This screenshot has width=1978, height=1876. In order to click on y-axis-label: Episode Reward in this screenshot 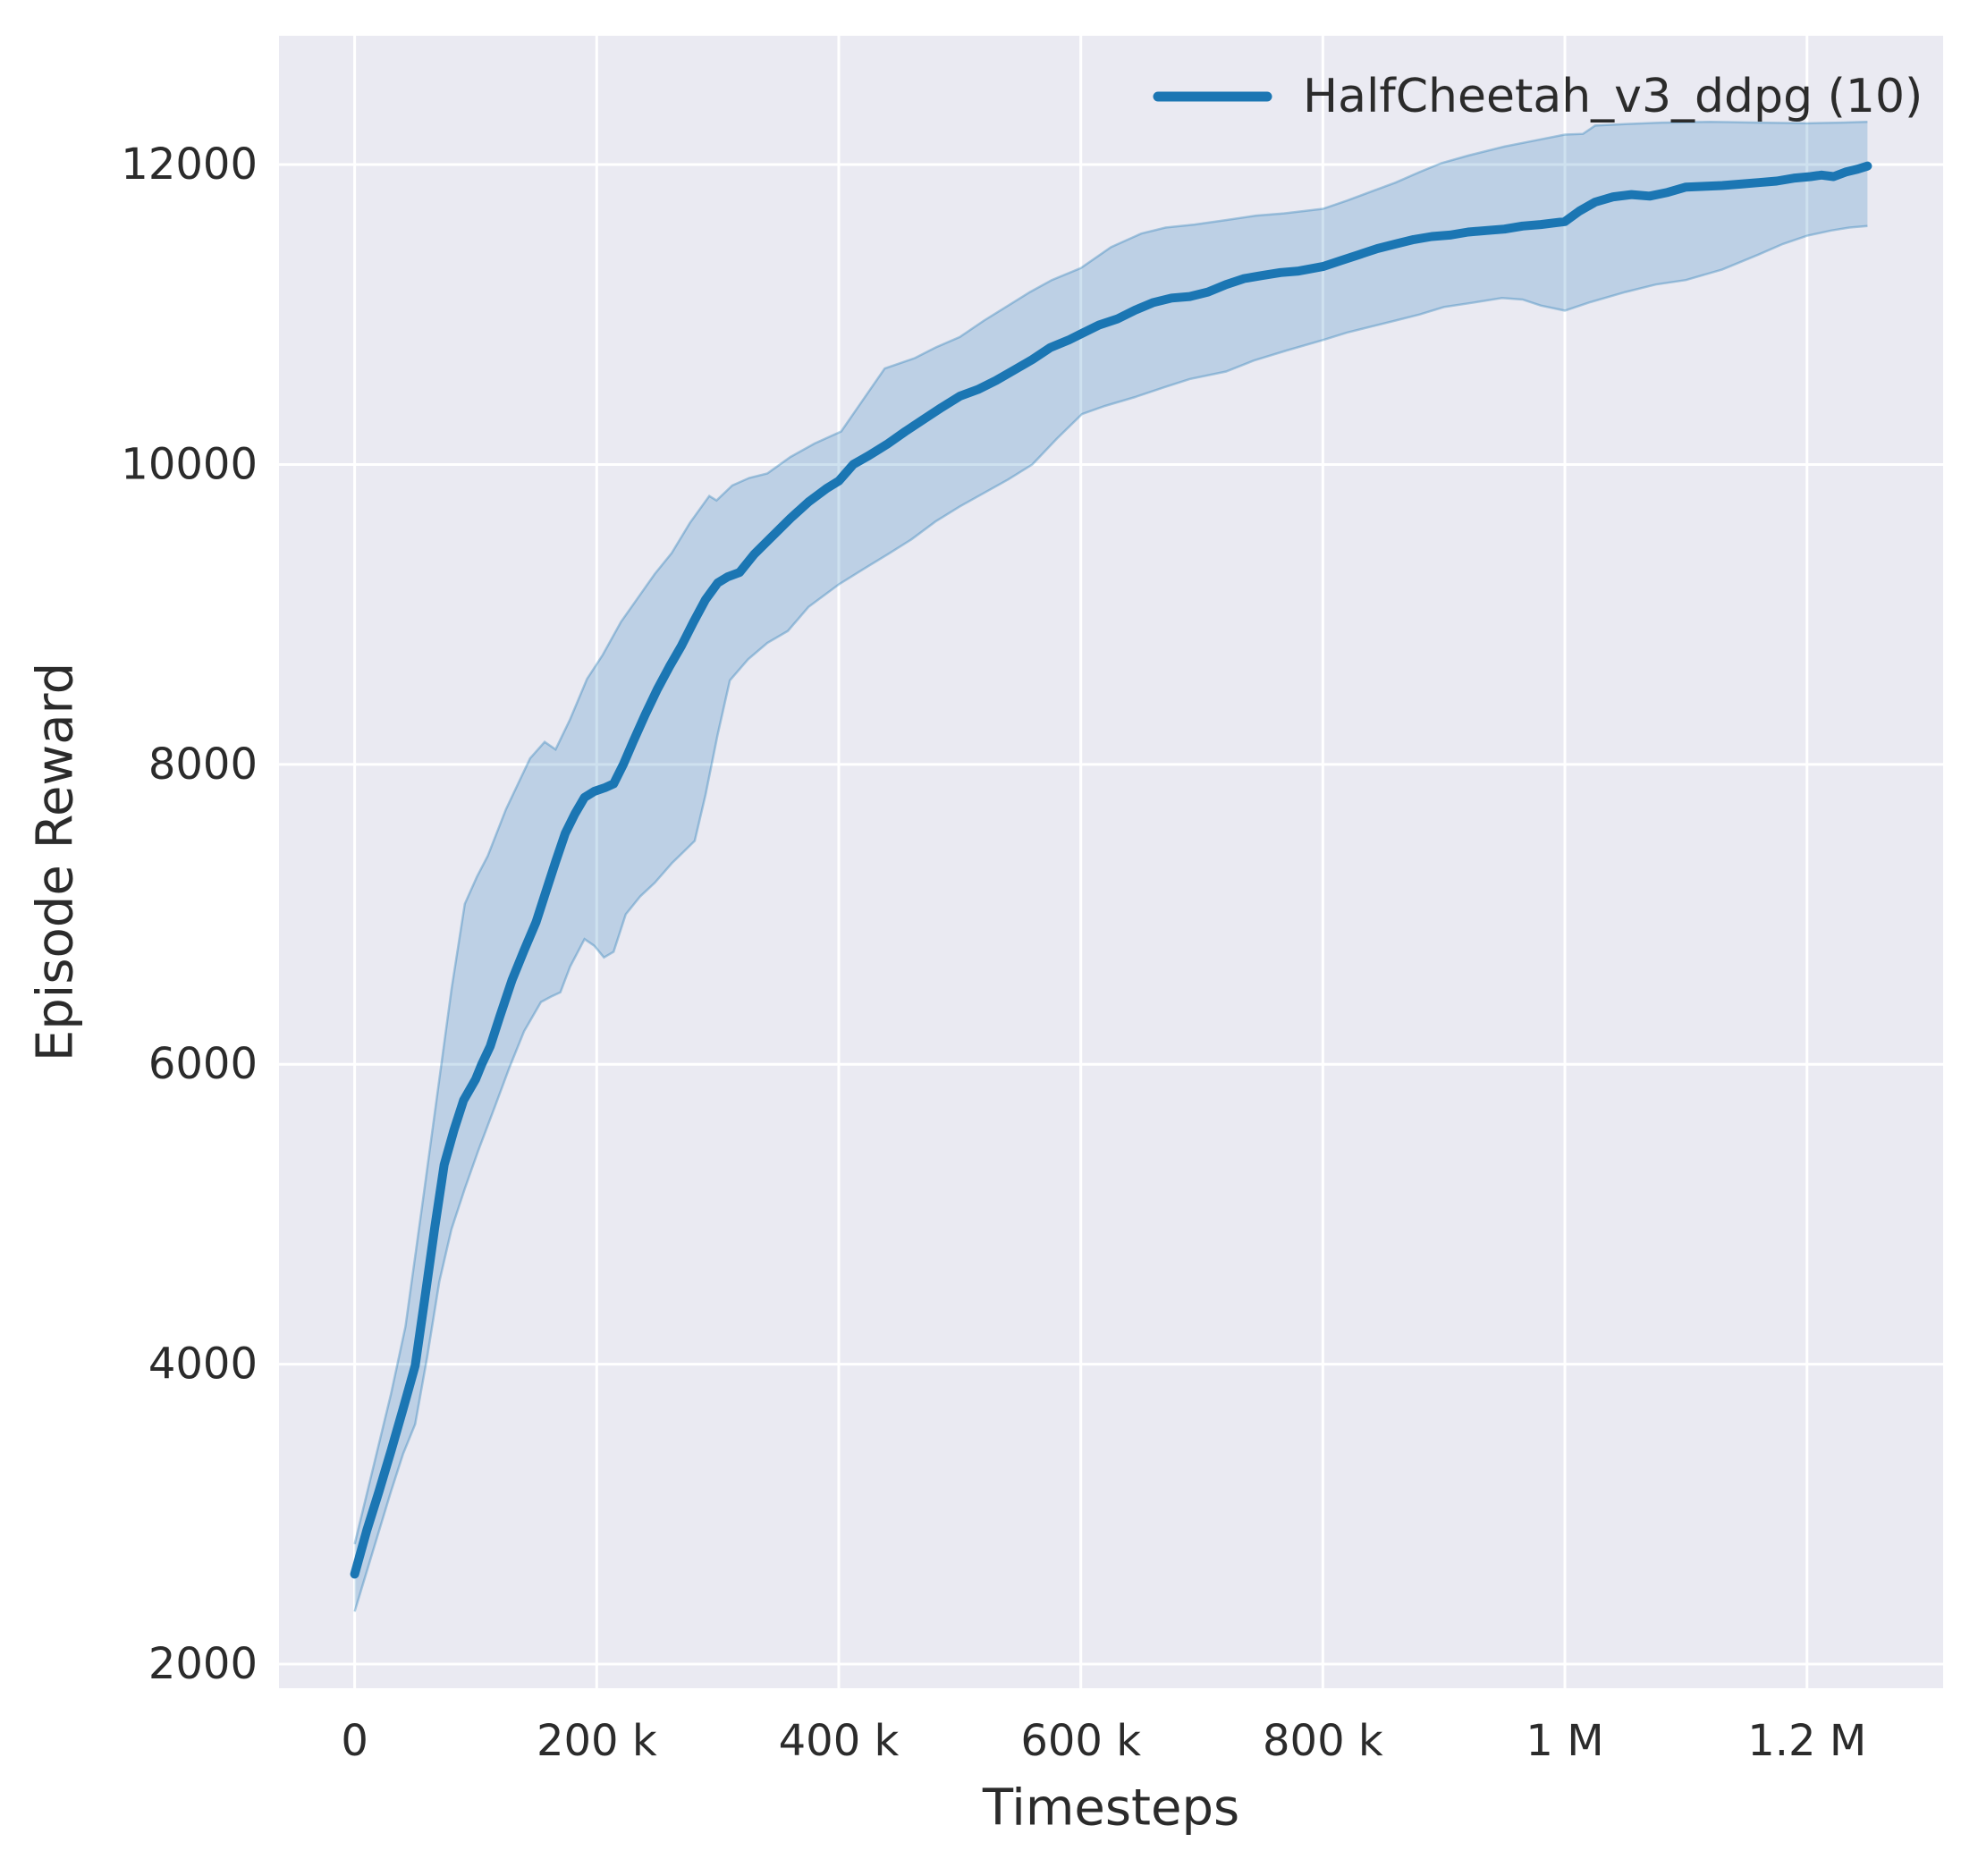, I will do `click(56, 862)`.